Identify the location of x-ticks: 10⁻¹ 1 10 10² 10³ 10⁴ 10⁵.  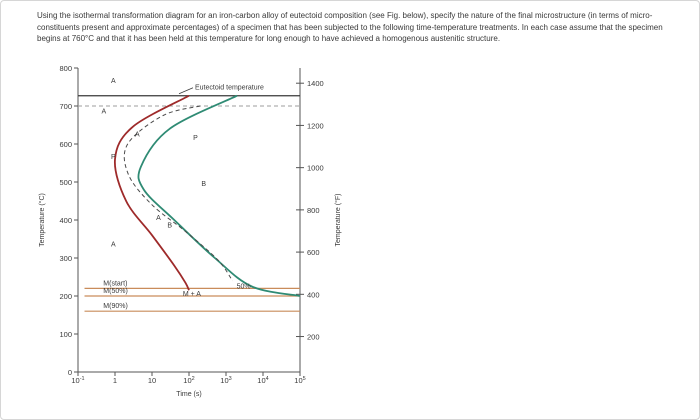
(188, 378).